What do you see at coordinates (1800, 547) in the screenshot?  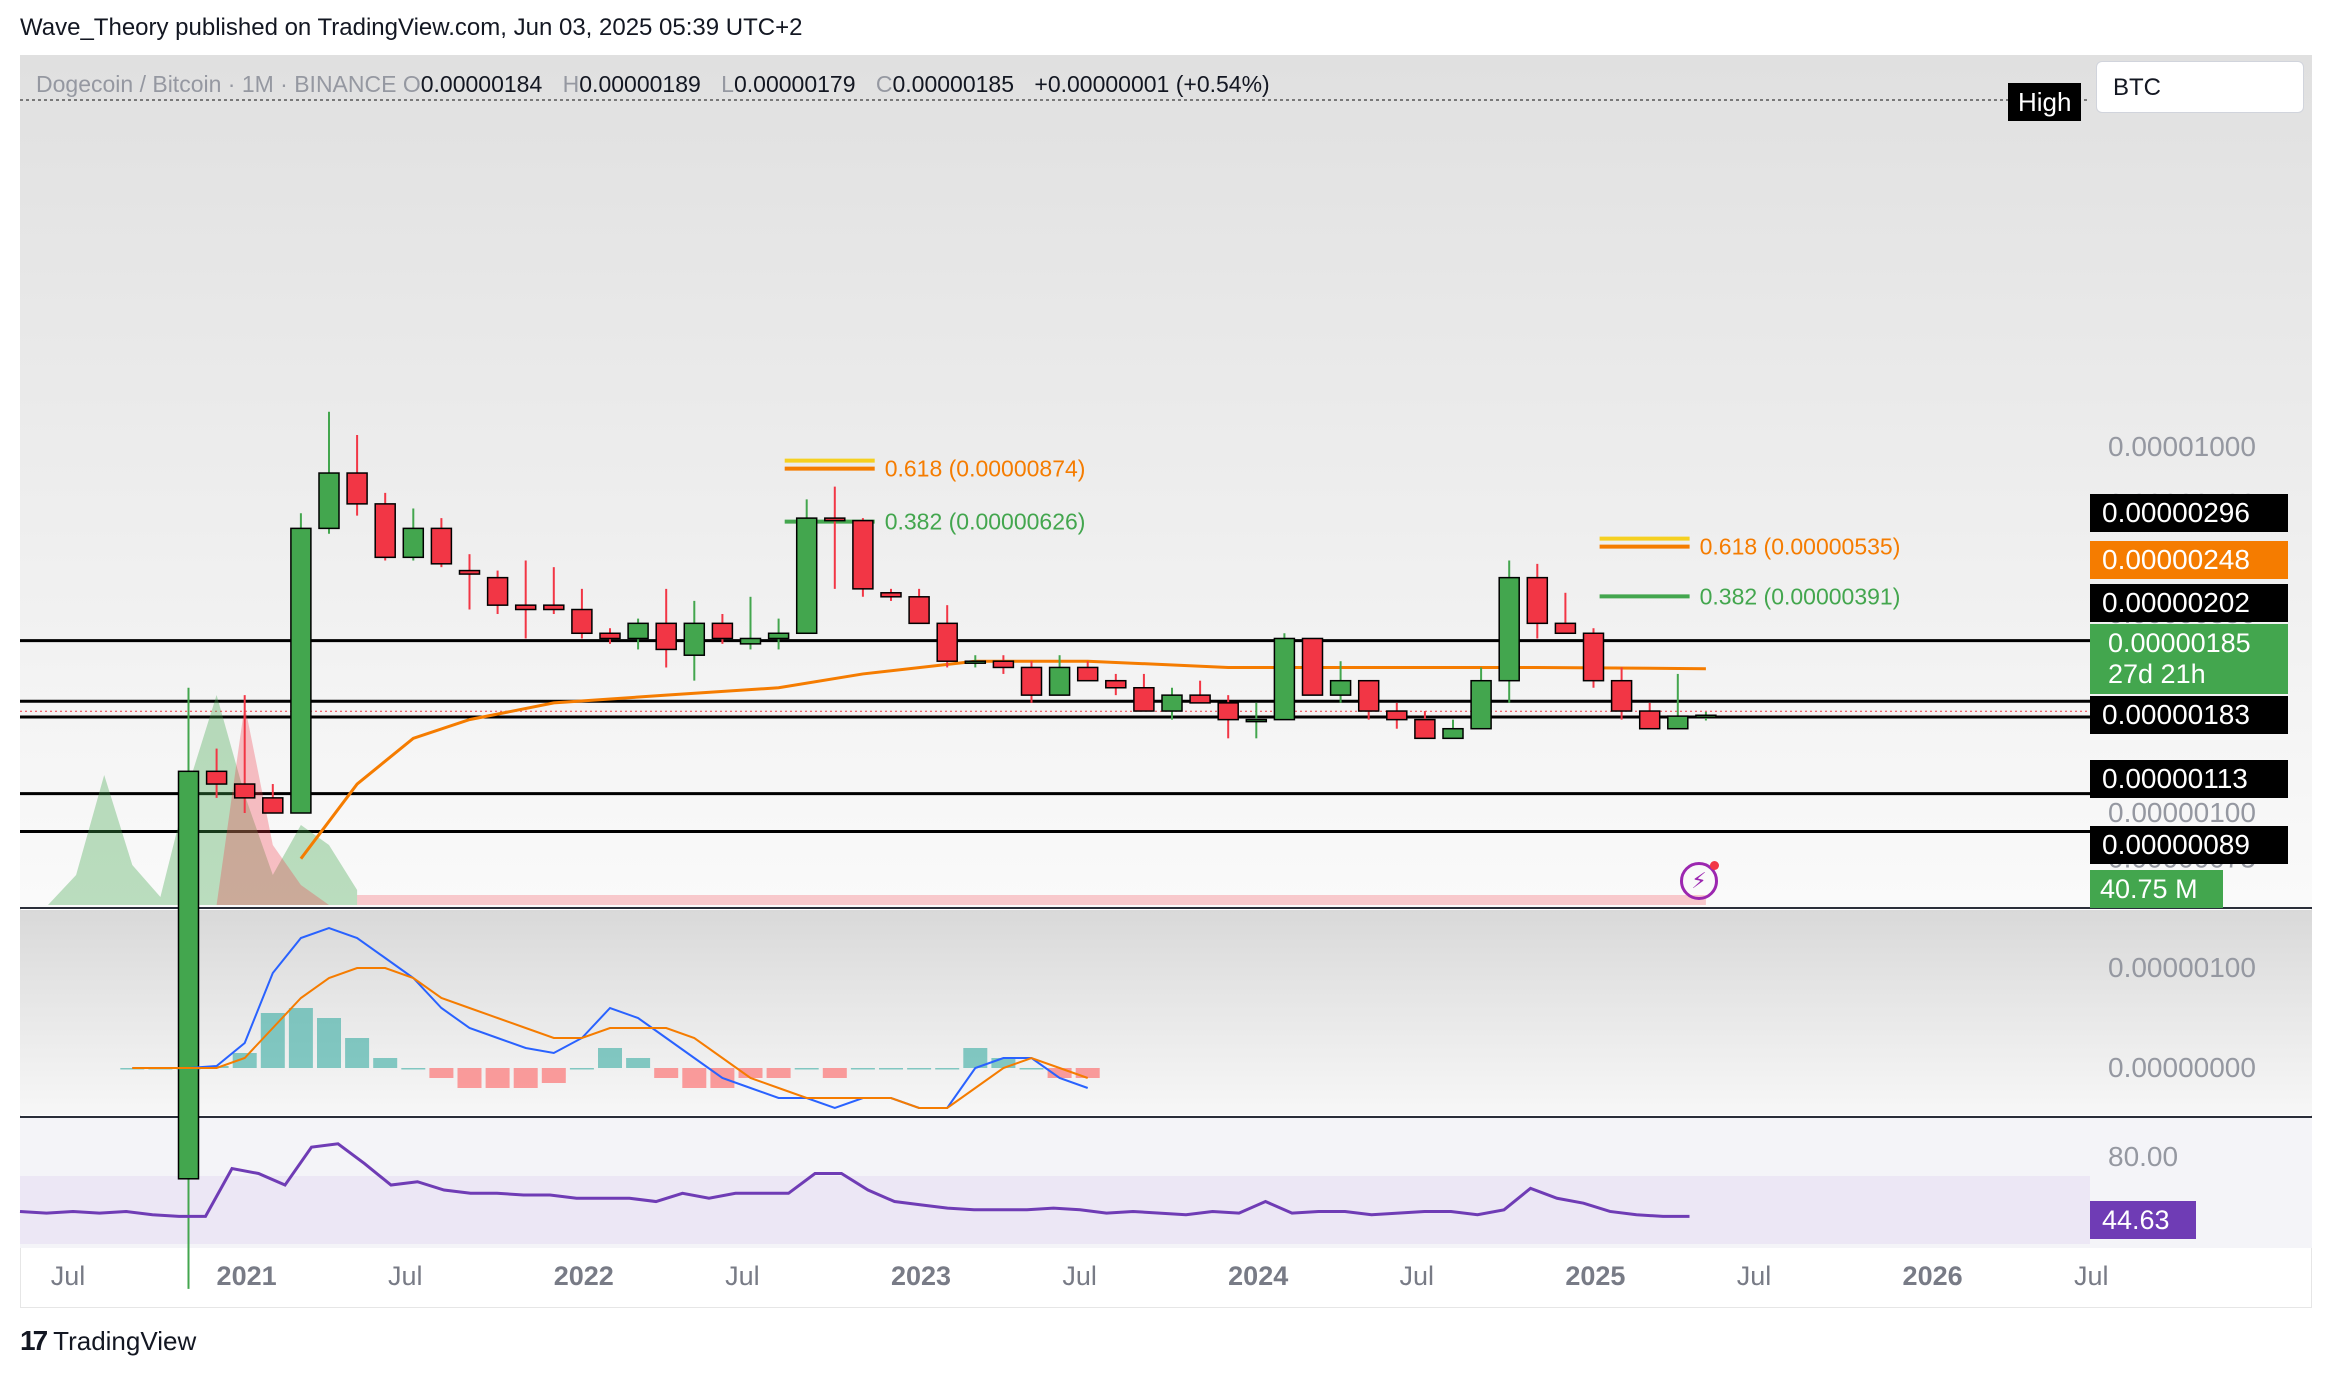 I see `fib-label: 0.618 (0.00000535)` at bounding box center [1800, 547].